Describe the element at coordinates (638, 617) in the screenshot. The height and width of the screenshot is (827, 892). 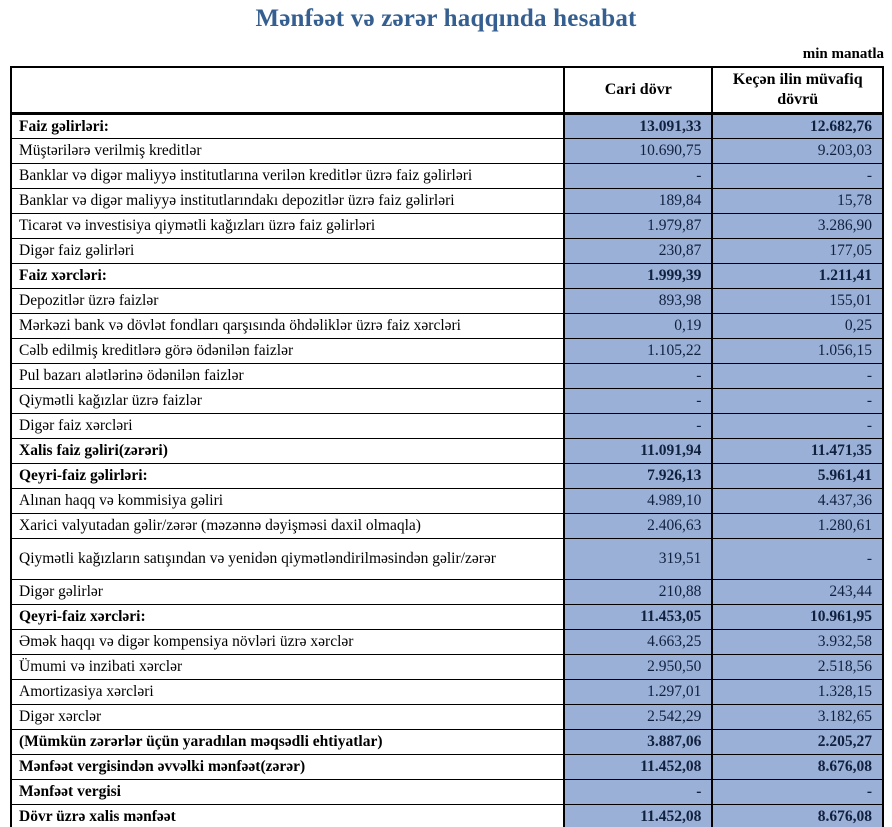
I see `current-period-value: 11.453,05` at that location.